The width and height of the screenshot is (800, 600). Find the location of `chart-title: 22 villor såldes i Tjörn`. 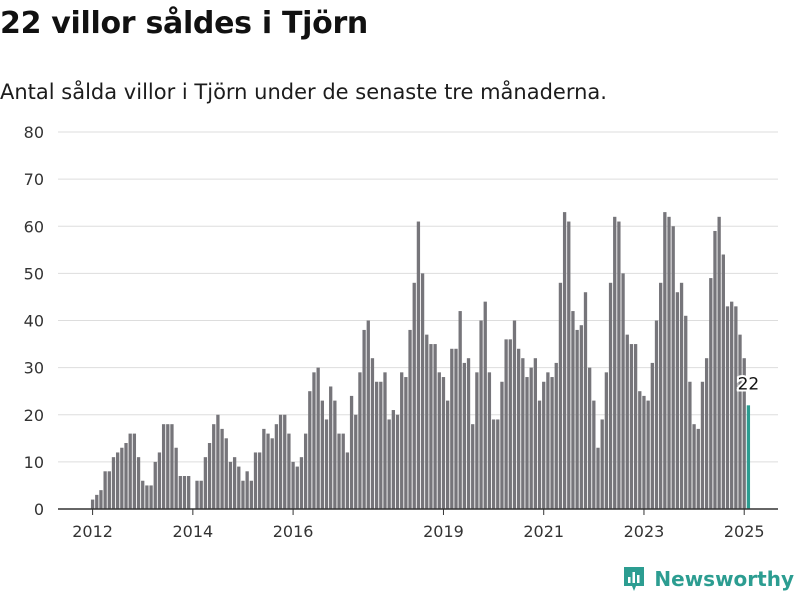

chart-title: 22 villor såldes i Tjörn is located at coordinates (184, 23).